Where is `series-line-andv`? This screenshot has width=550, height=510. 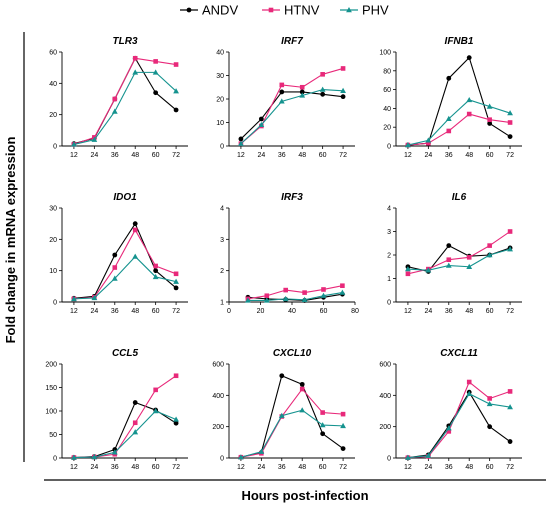
series-line-andv is located at coordinates (125, 430).